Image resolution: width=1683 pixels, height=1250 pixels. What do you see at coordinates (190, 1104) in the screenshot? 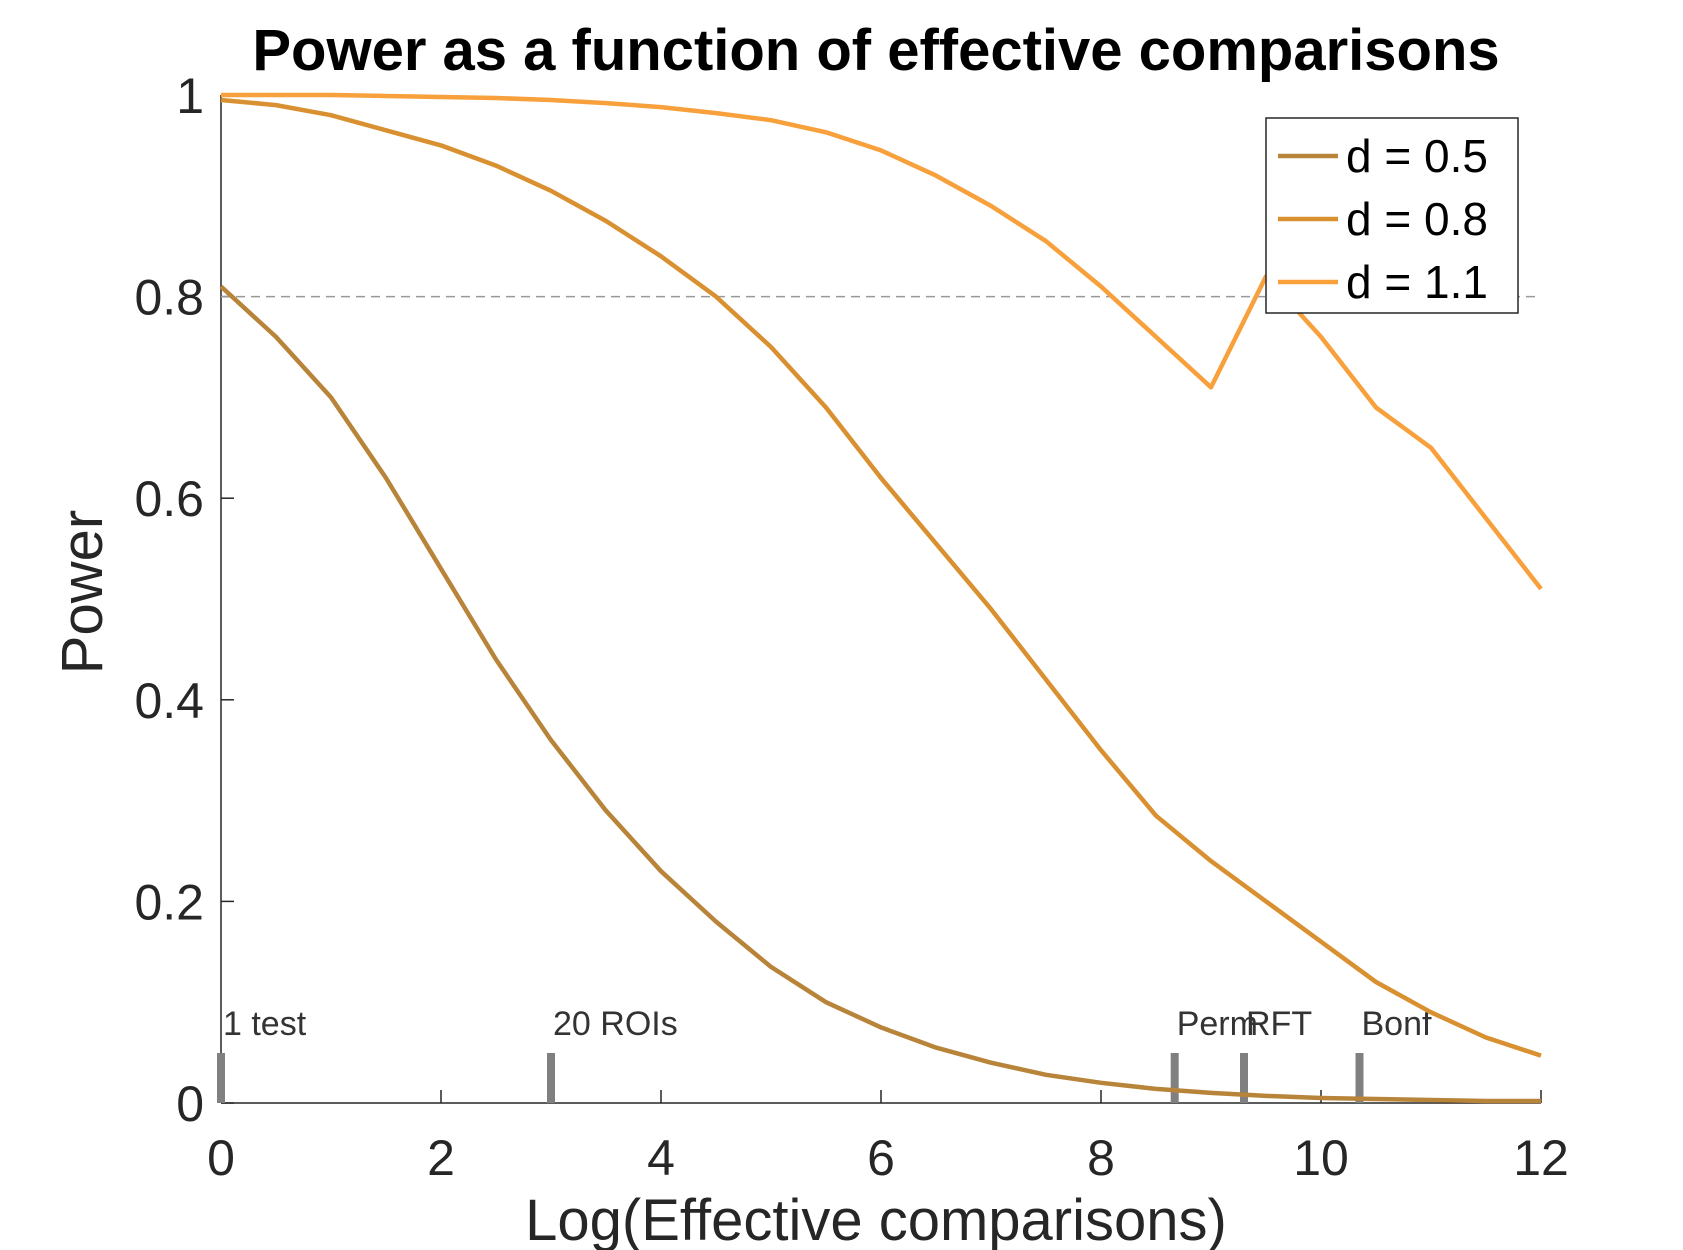
I see `y-tick-label: 0` at bounding box center [190, 1104].